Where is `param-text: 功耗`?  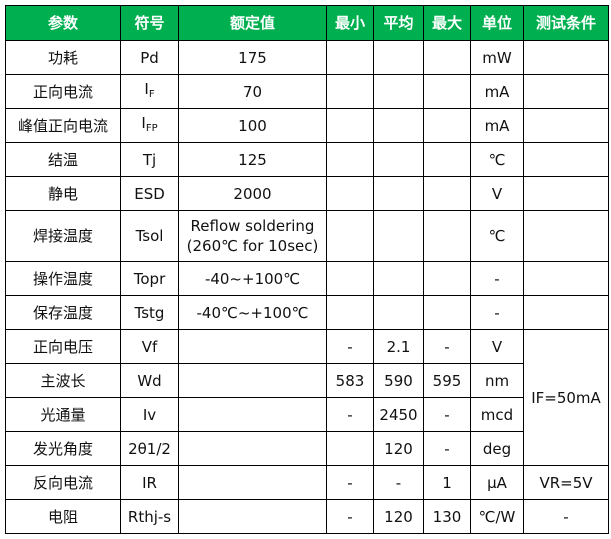
param-text: 功耗 is located at coordinates (62, 57).